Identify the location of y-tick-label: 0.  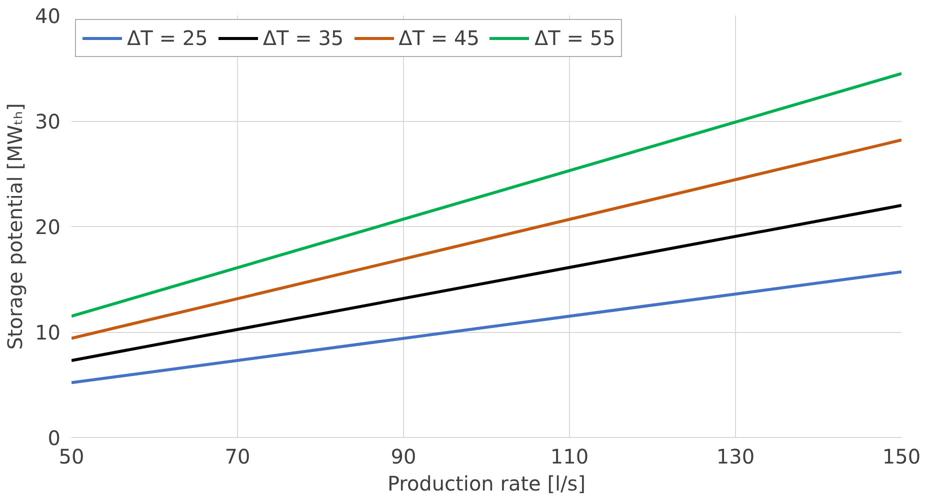
(54, 438).